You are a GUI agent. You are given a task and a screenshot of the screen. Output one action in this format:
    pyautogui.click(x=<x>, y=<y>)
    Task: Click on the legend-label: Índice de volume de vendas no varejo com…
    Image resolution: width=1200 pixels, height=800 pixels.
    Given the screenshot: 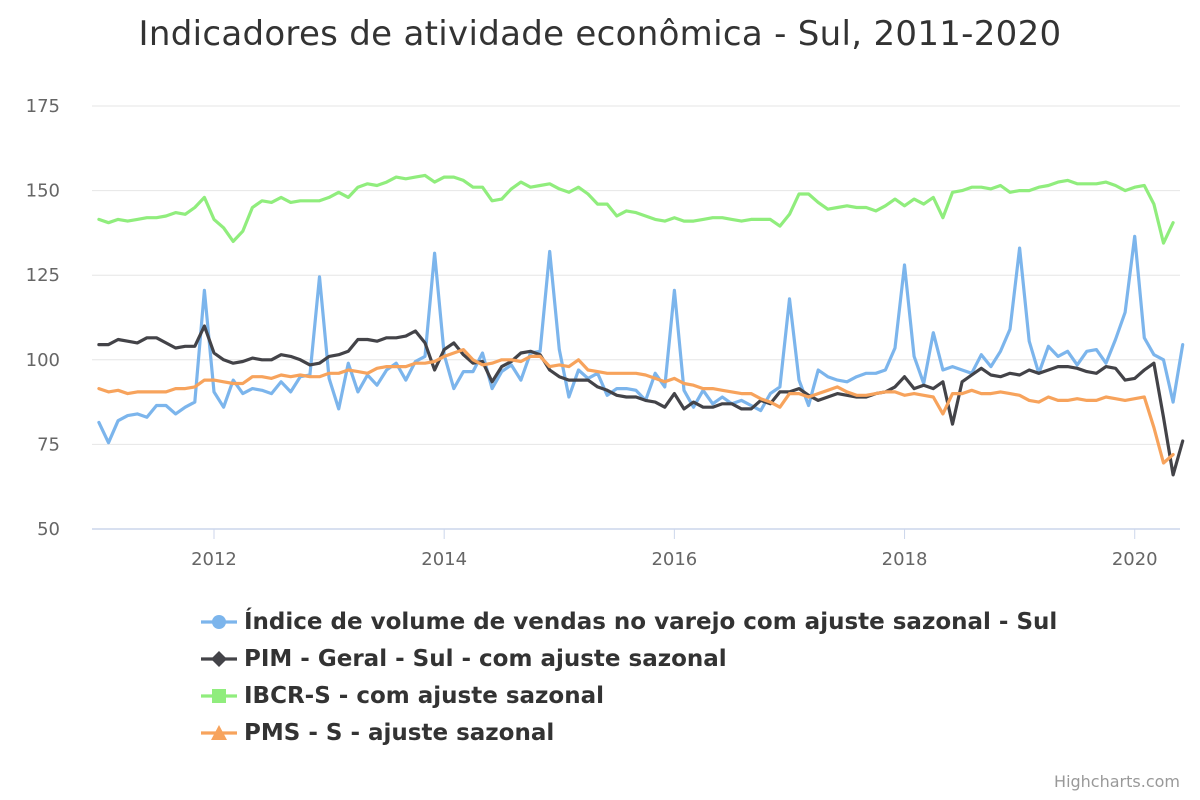 What is the action you would take?
    pyautogui.click(x=651, y=621)
    